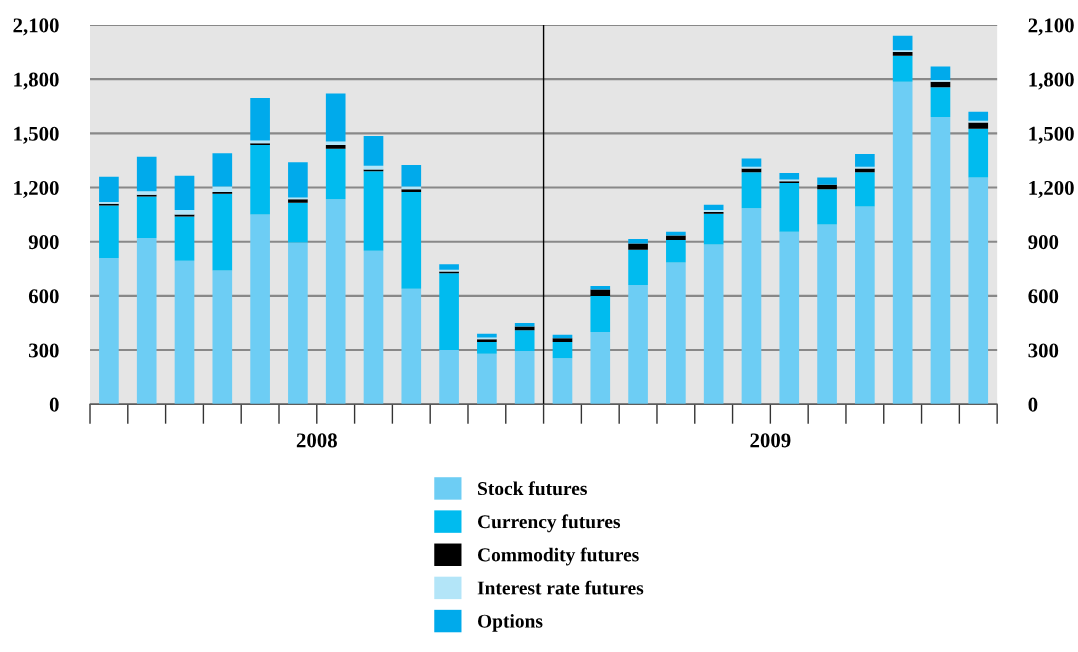 The height and width of the screenshot is (652, 1078). Describe the element at coordinates (36, 27) in the screenshot. I see `y-tick-label: 2,100` at that location.